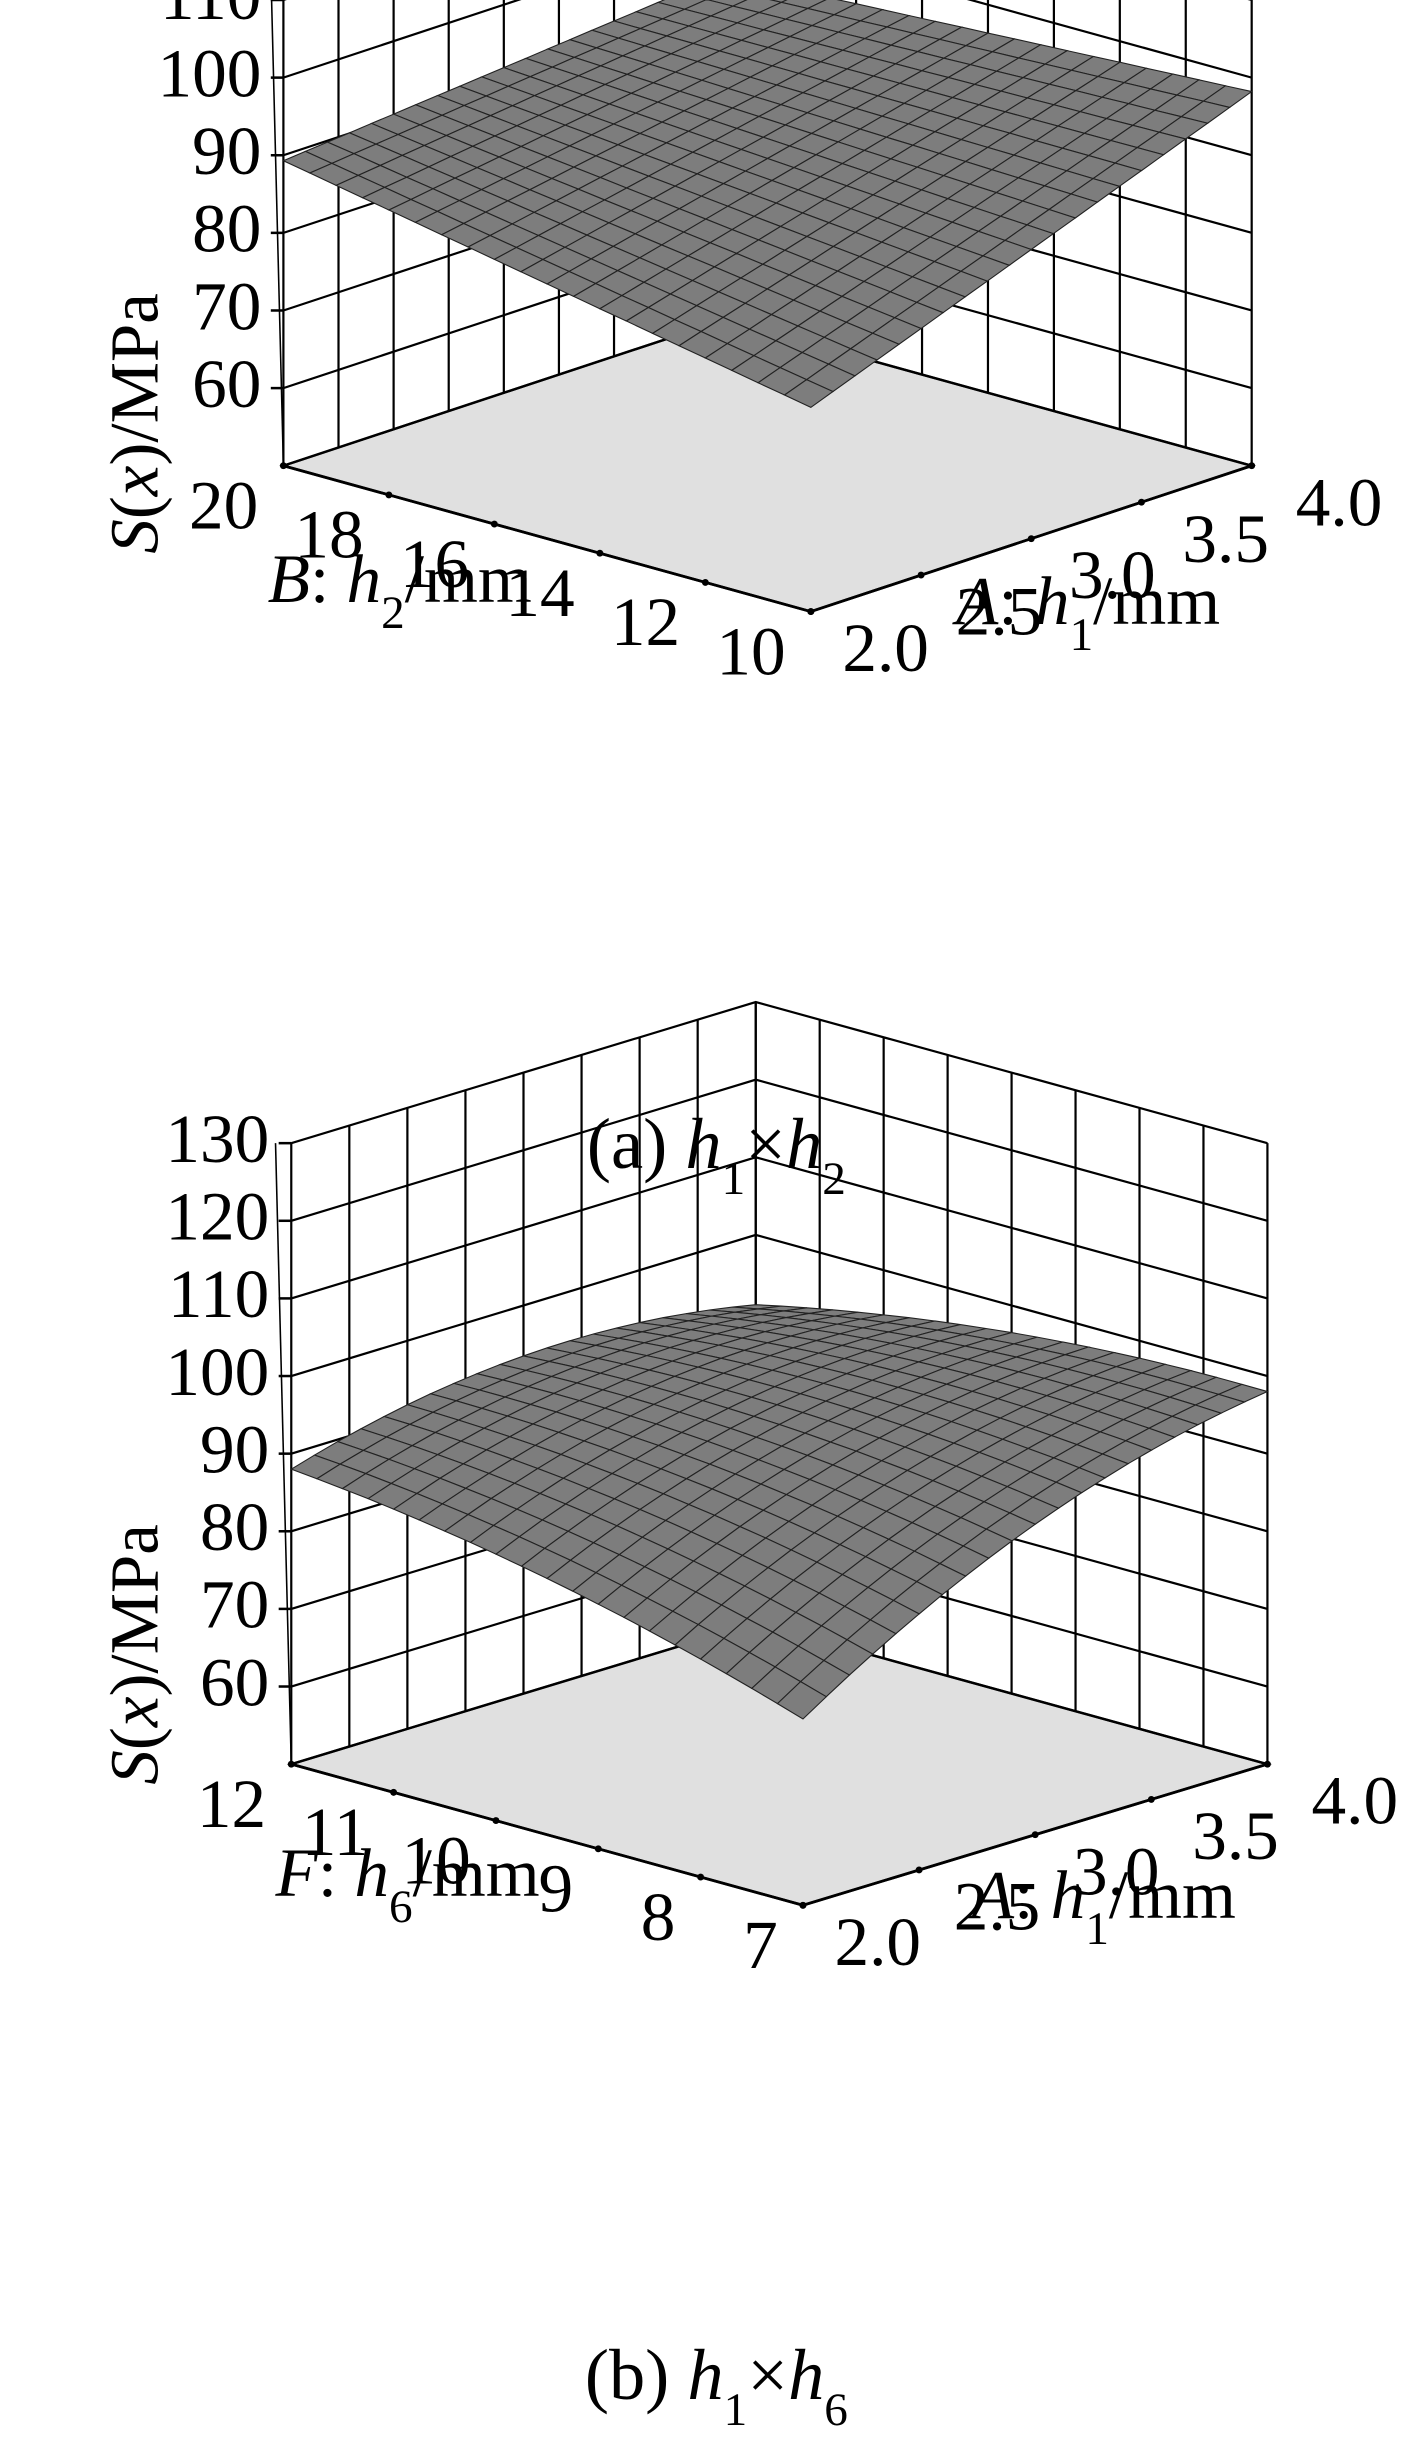 The width and height of the screenshot is (1417, 2440). Describe the element at coordinates (335, 1831) in the screenshot. I see `y-tick-label: 11` at that location.